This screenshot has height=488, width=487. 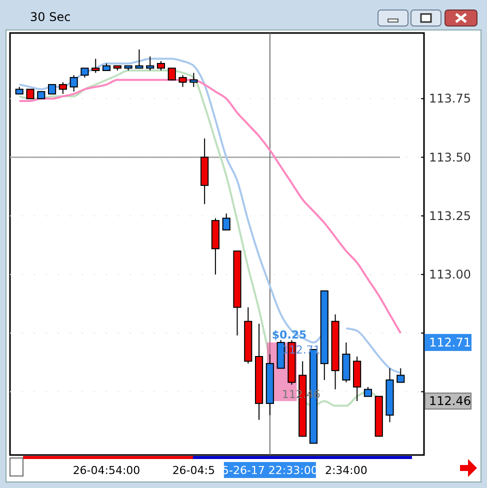 What do you see at coordinates (450, 401) in the screenshot?
I see `text: 112.46` at bounding box center [450, 401].